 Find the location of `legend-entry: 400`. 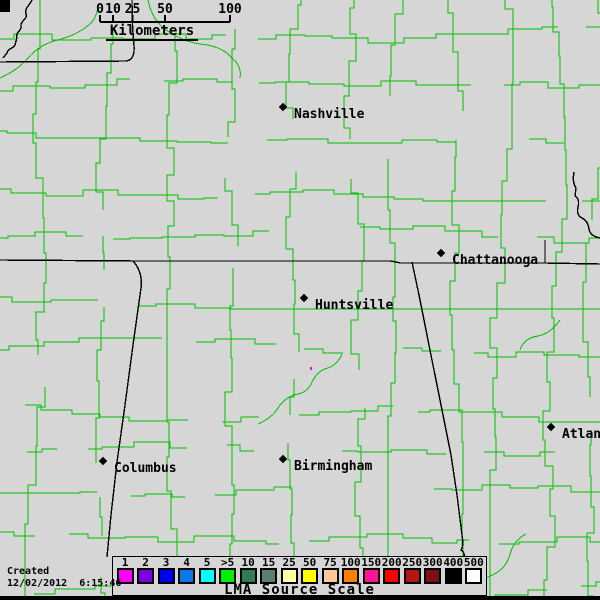

legend-entry: 400 is located at coordinates (453, 570).